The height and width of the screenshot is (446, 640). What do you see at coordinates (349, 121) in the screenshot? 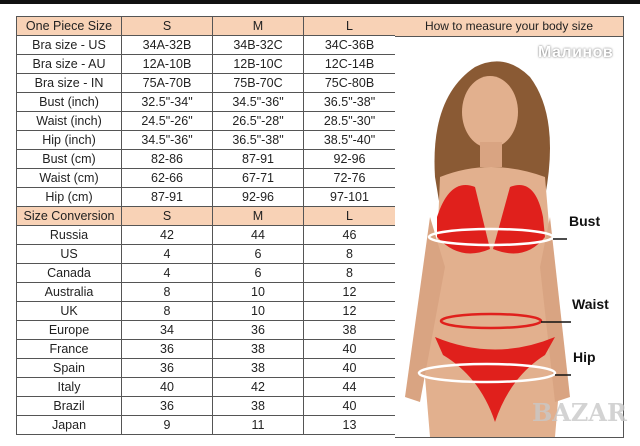
I see `value-cell: 28.5"-30"` at bounding box center [349, 121].